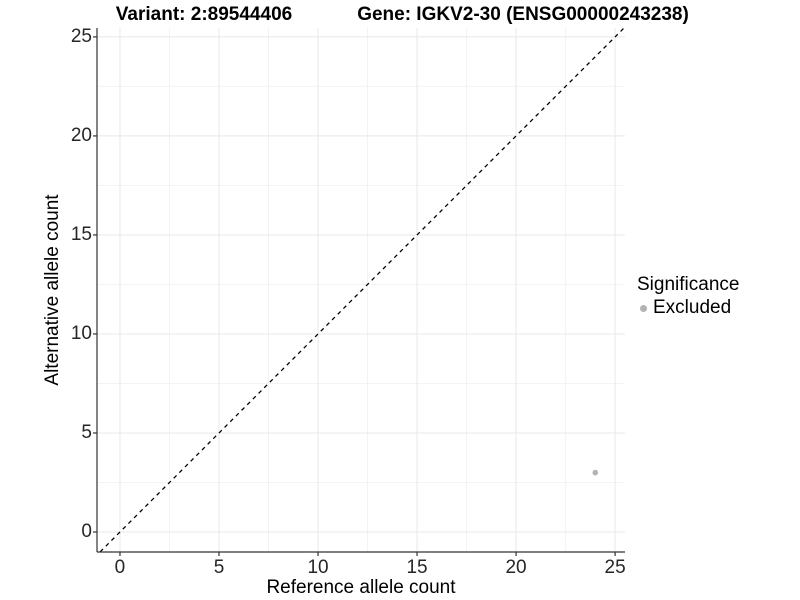 Image resolution: width=800 pixels, height=600 pixels. Describe the element at coordinates (204, 14) in the screenshot. I see `variant-title: Variant: 2:89544406` at that location.